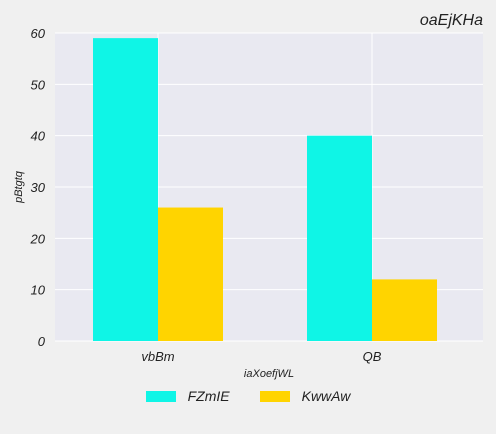 The image size is (496, 434). What do you see at coordinates (38, 84) in the screenshot?
I see `y-tick-label: 50` at bounding box center [38, 84].